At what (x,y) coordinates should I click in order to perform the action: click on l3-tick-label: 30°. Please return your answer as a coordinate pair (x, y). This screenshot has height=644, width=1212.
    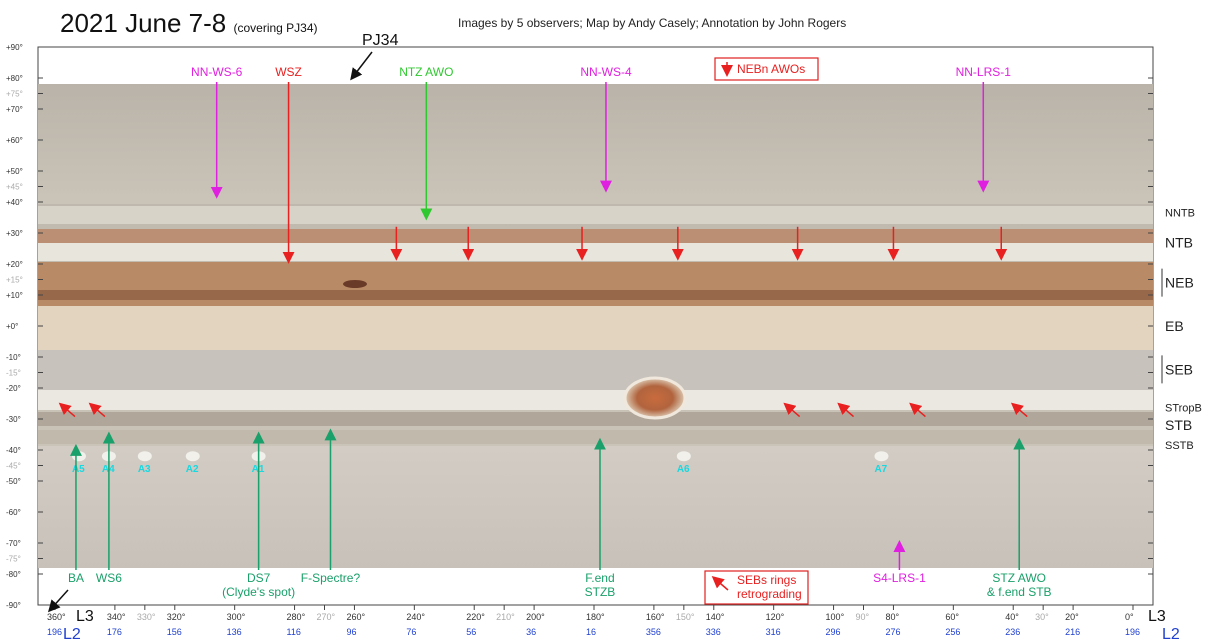
    Looking at the image, I should click on (1042, 617).